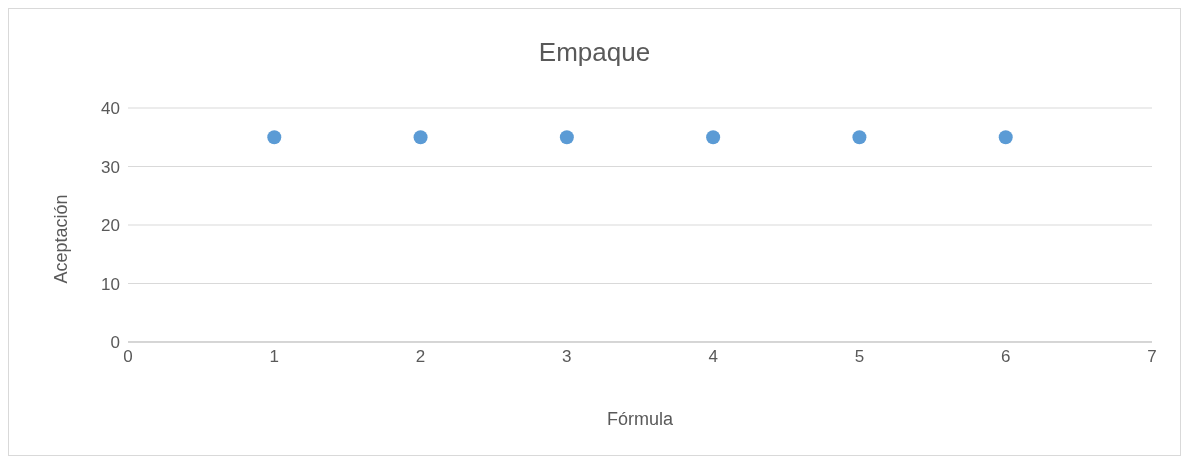  What do you see at coordinates (594, 52) in the screenshot?
I see `chart-title: Empaque` at bounding box center [594, 52].